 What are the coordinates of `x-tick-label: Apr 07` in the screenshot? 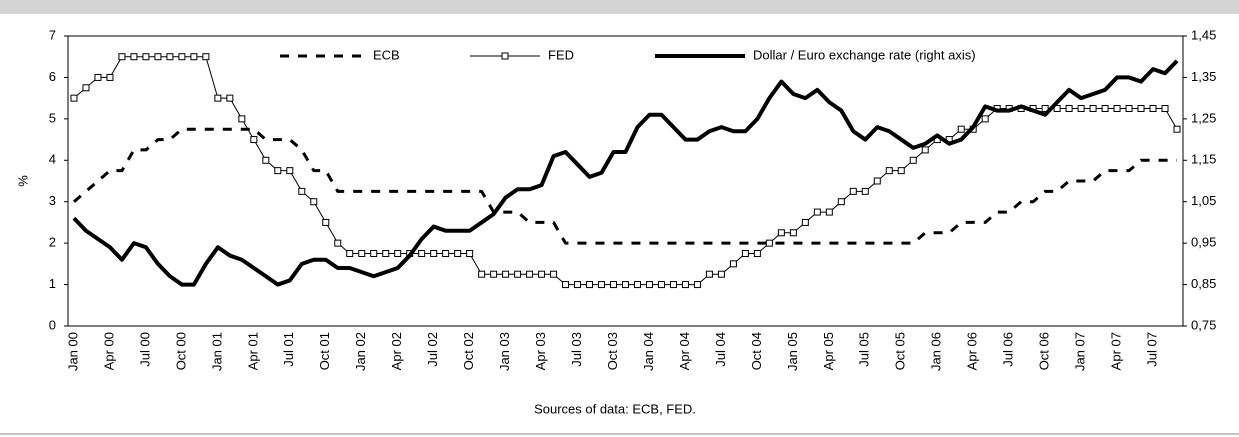 It's located at (1115, 351).